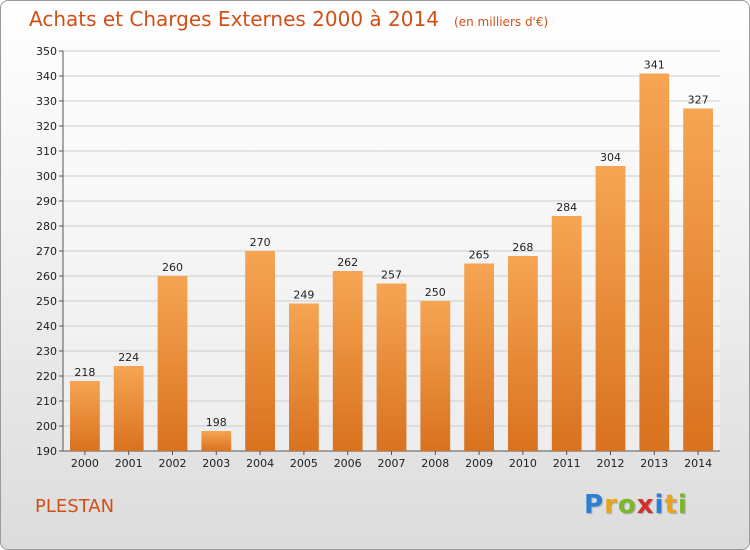  What do you see at coordinates (84, 372) in the screenshot?
I see `bar-value-label: 218` at bounding box center [84, 372].